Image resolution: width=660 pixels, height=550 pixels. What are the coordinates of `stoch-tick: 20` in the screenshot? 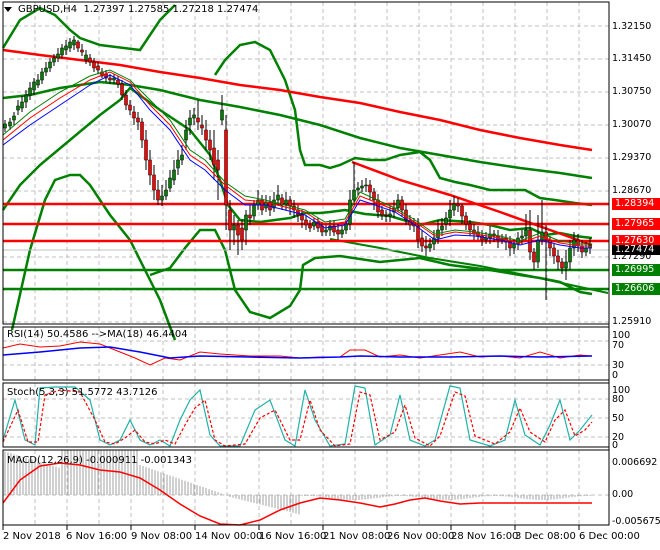 It's located at (618, 437).